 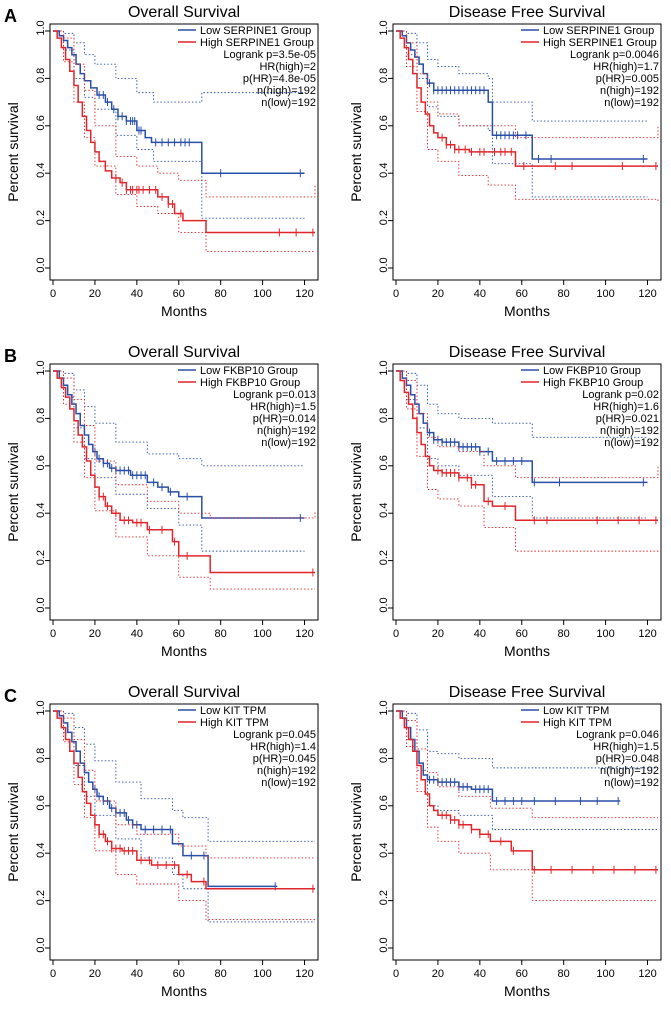 I want to click on legend-label: High KIT TPM, so click(x=234, y=723).